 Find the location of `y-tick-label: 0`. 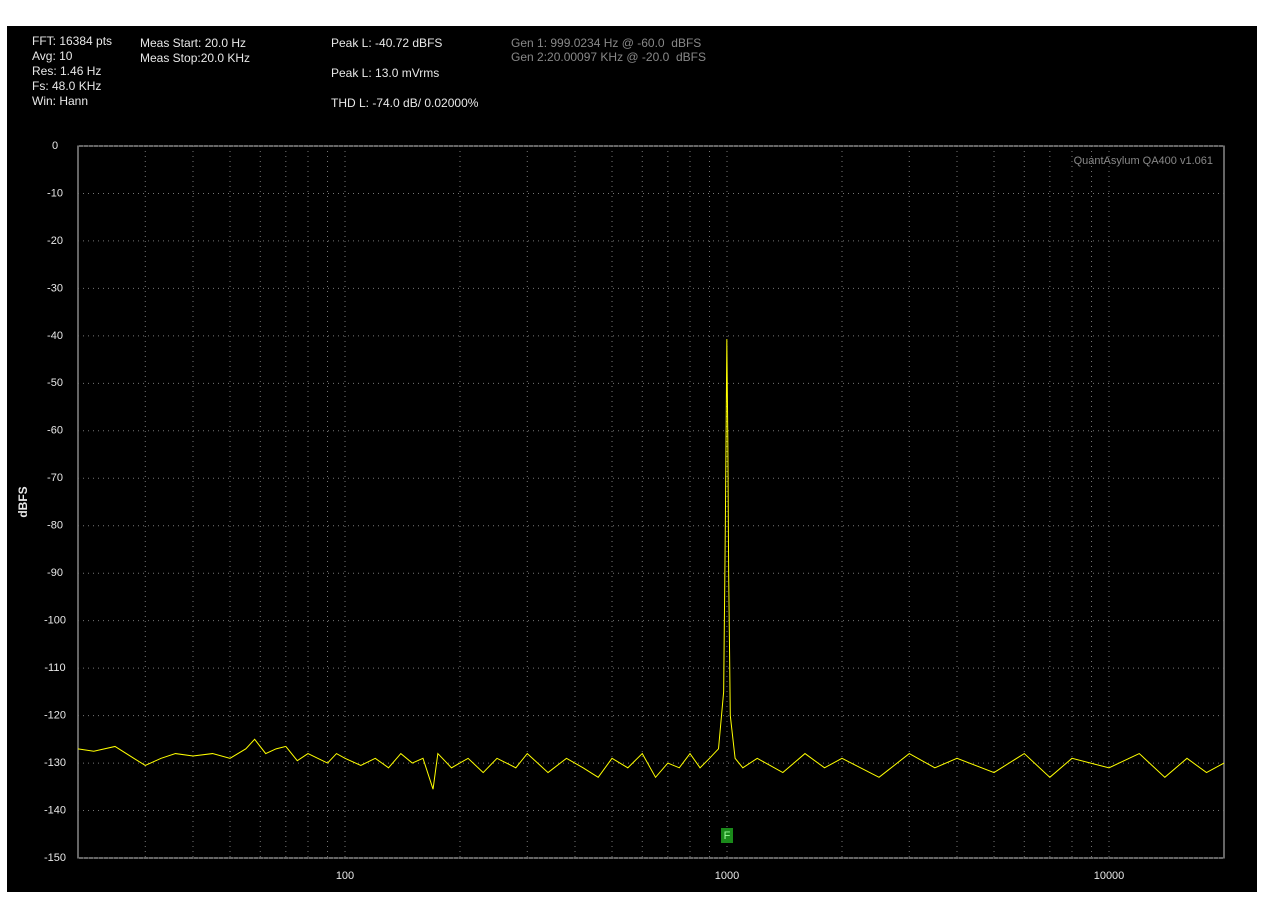

y-tick-label: 0 is located at coordinates (55, 146).